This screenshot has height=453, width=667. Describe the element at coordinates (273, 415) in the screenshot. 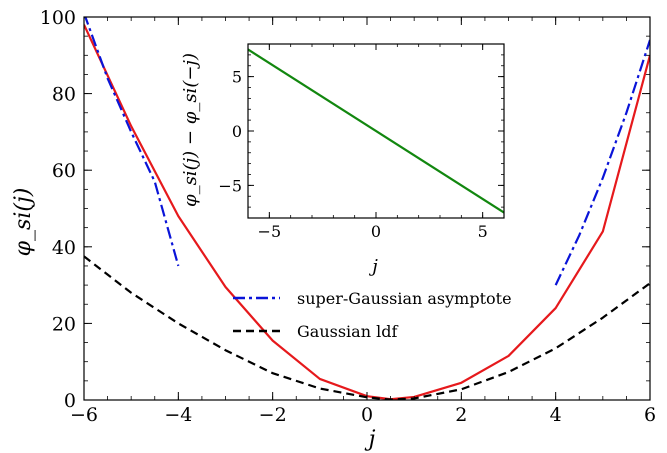

I see `main-x-tick-label: −2` at that location.